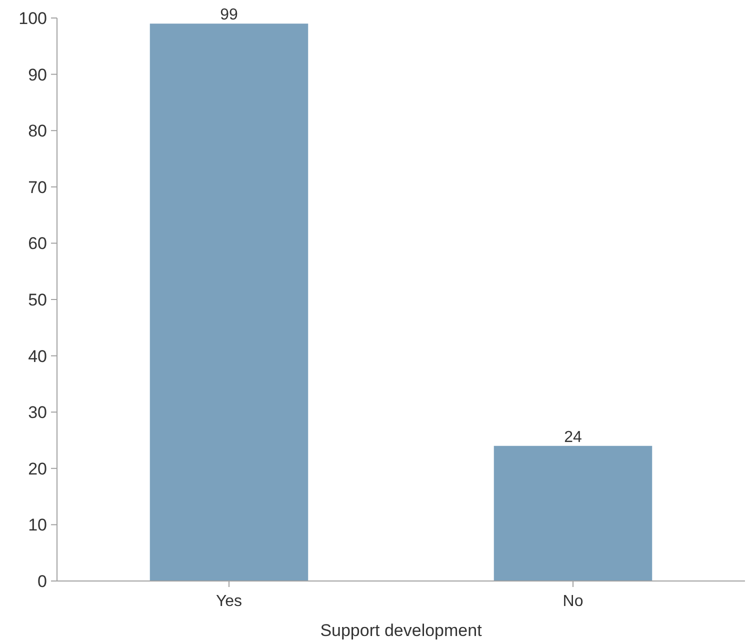 This screenshot has height=644, width=747. I want to click on x-tick-label: No, so click(573, 601).